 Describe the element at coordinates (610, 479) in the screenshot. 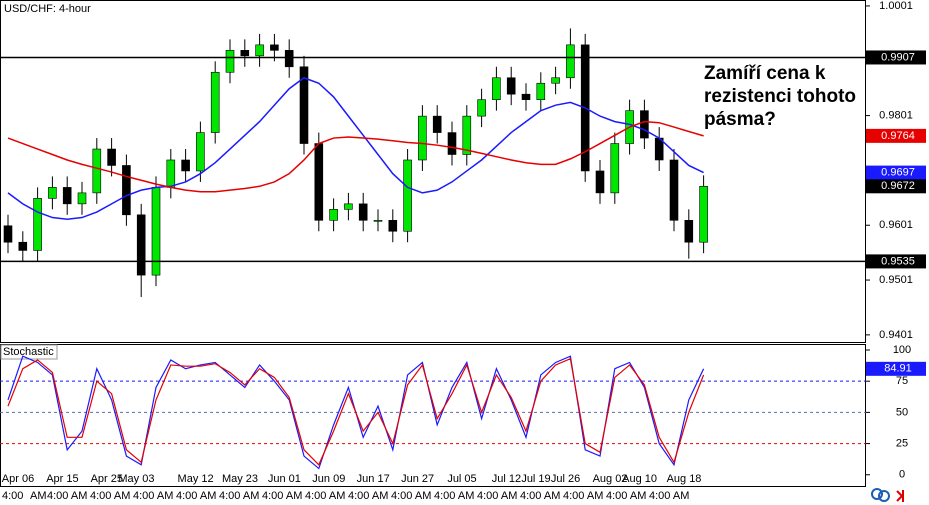

I see `x-tick-label: Aug 02` at that location.